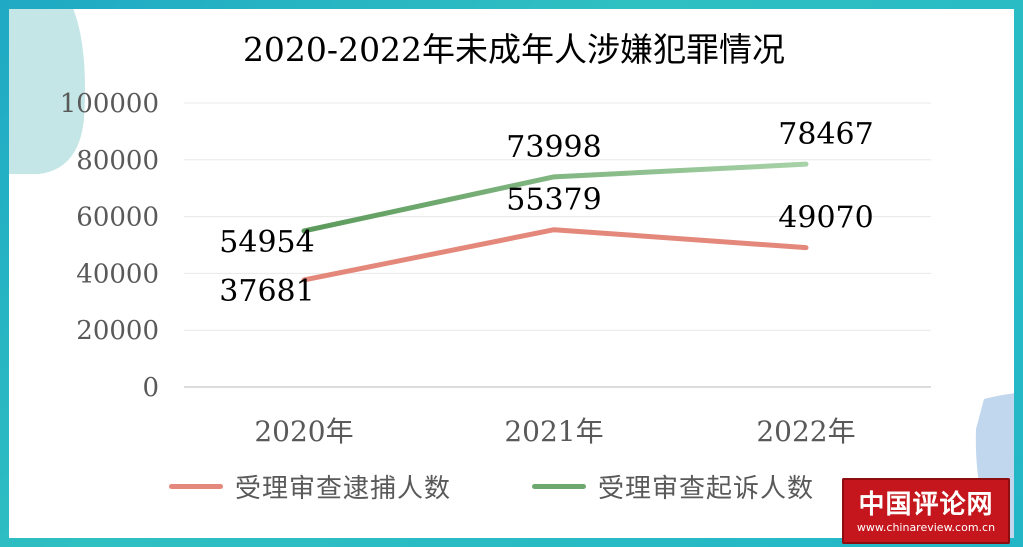 The image size is (1023, 547). I want to click on y-tick-label: 40000, so click(117, 274).